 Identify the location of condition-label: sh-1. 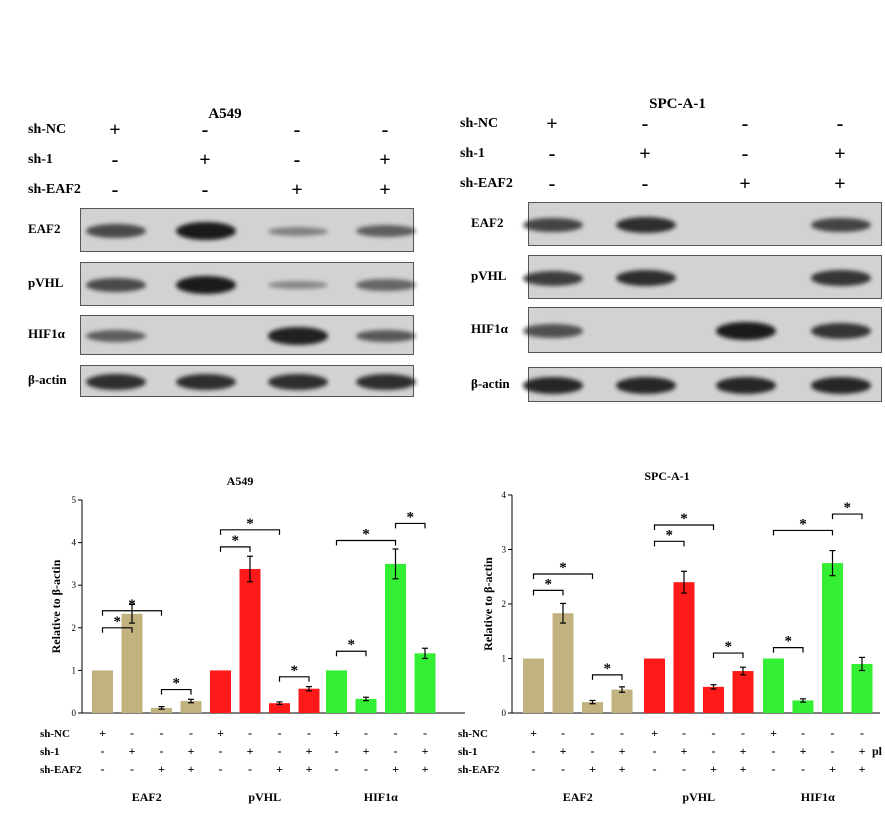
(468, 752).